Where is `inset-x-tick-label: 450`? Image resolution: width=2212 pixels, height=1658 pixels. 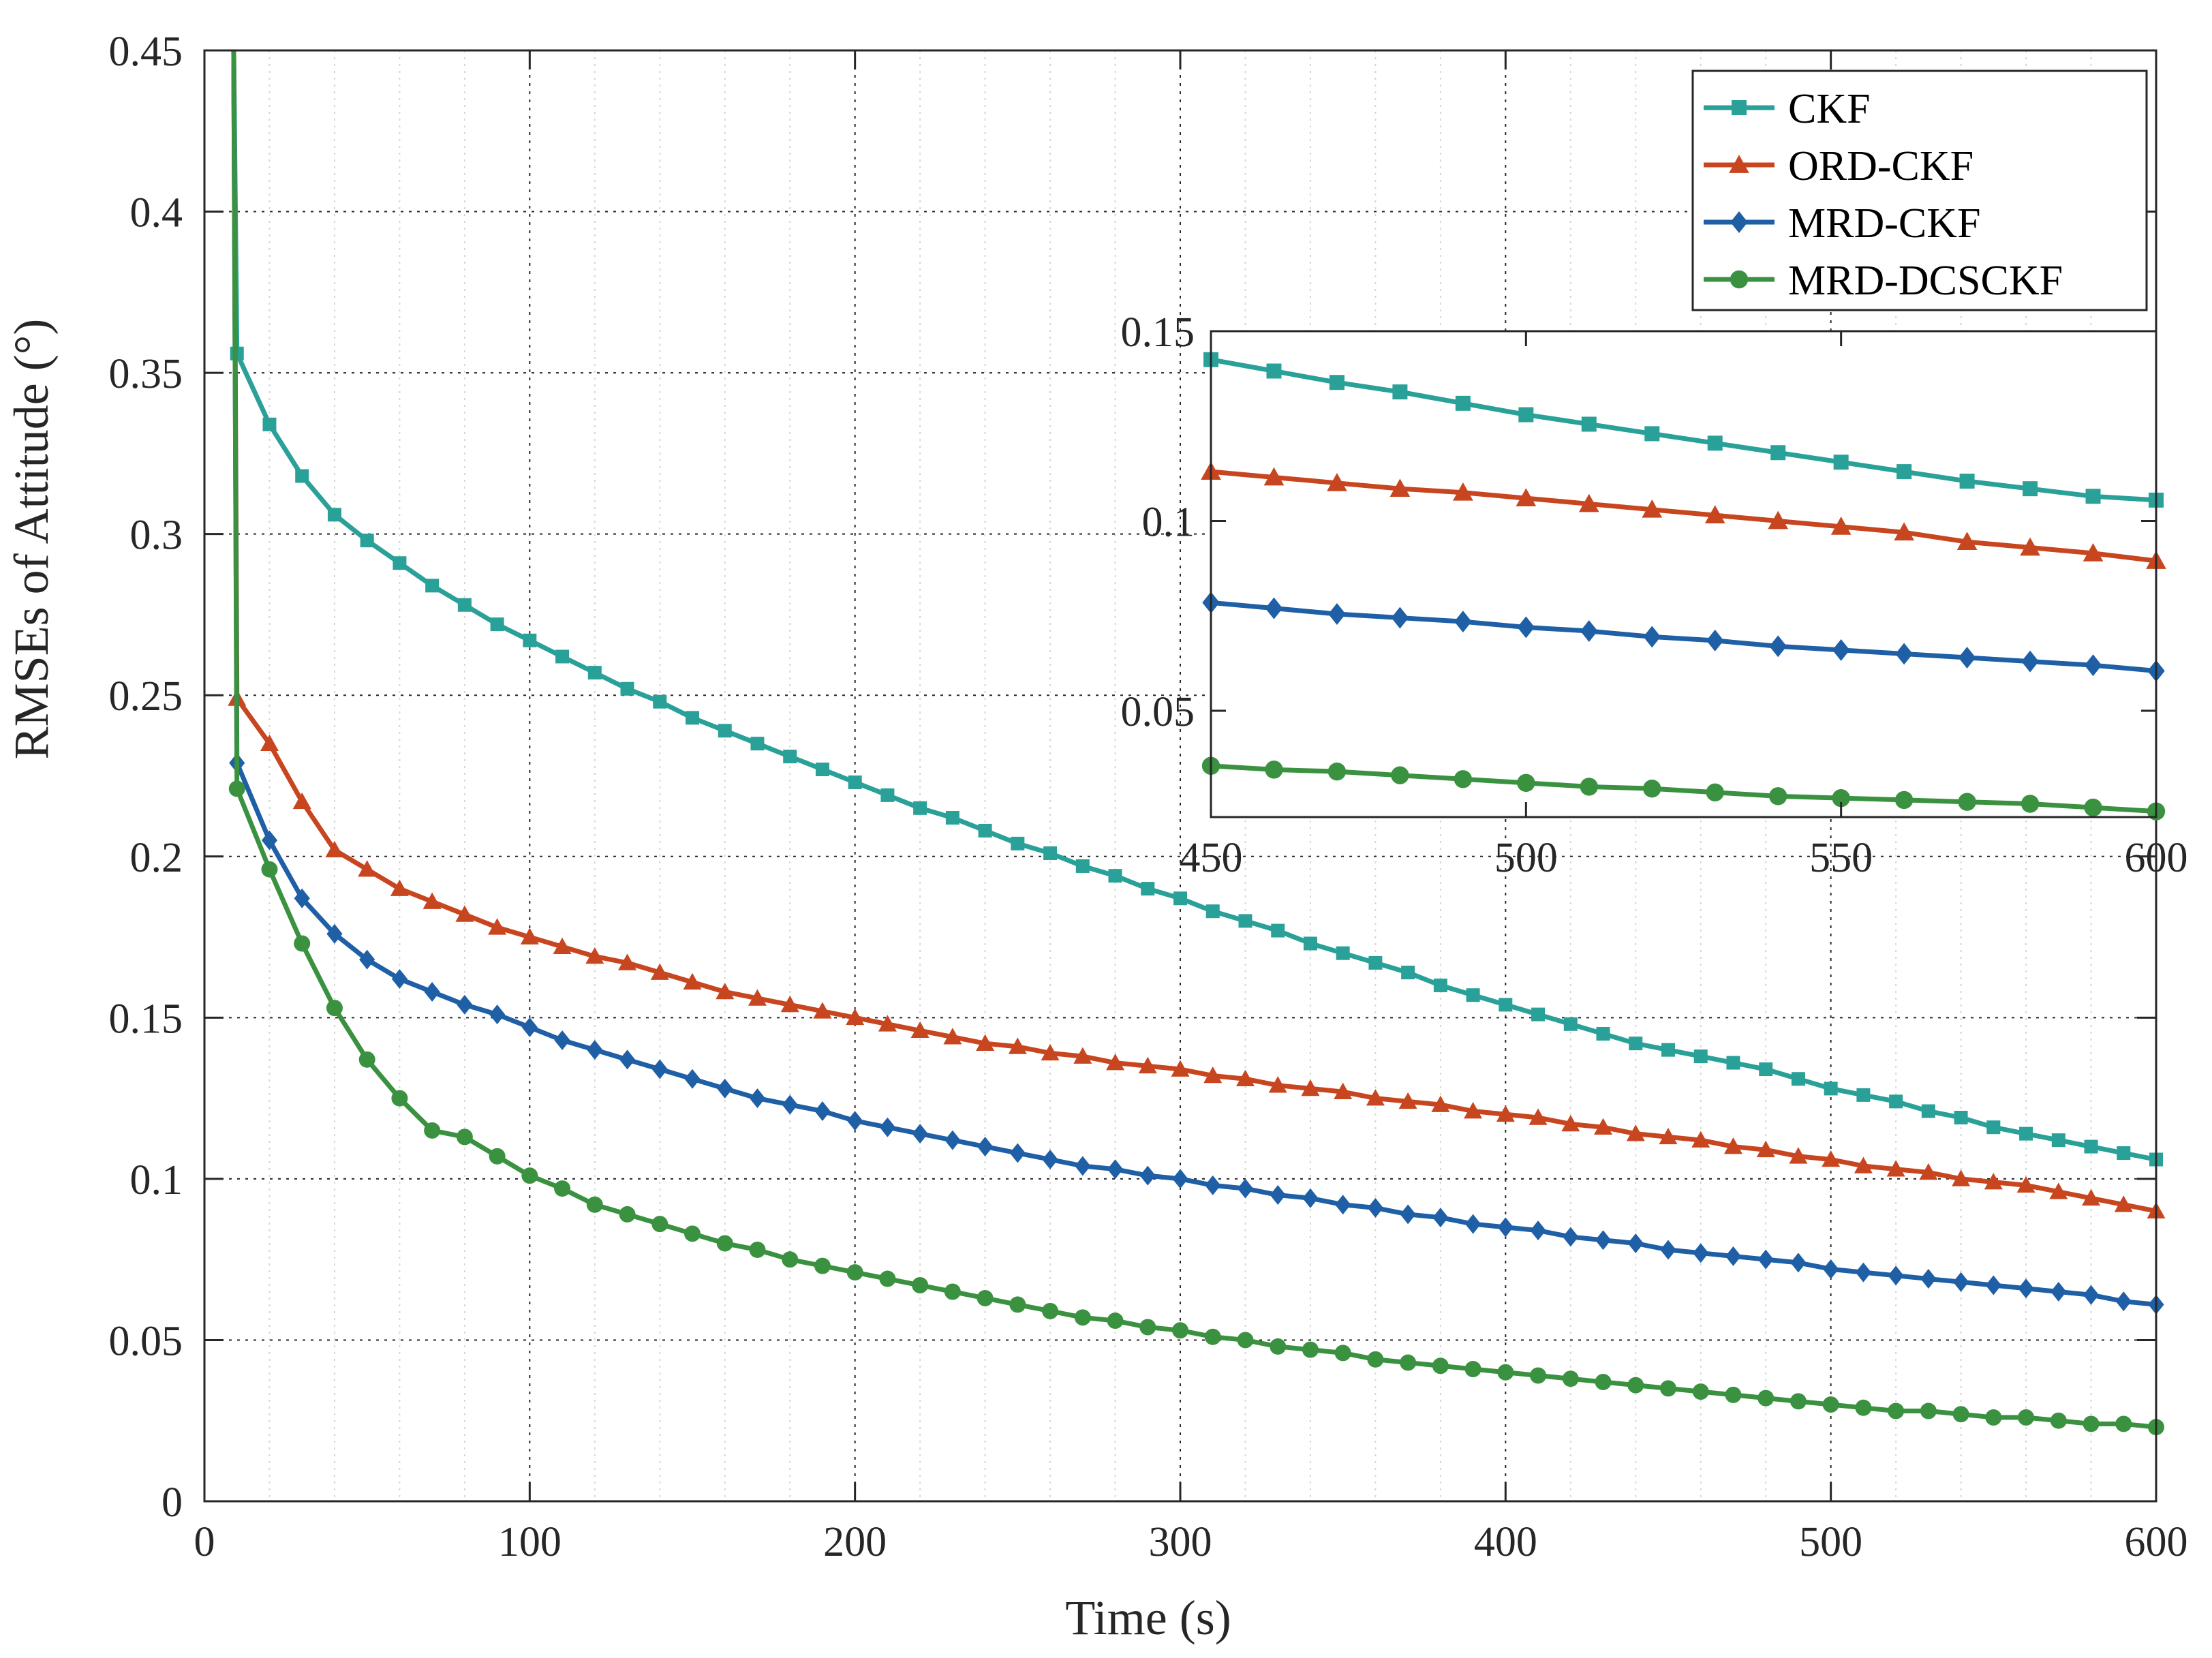
inset-x-tick-label: 450 is located at coordinates (1211, 858).